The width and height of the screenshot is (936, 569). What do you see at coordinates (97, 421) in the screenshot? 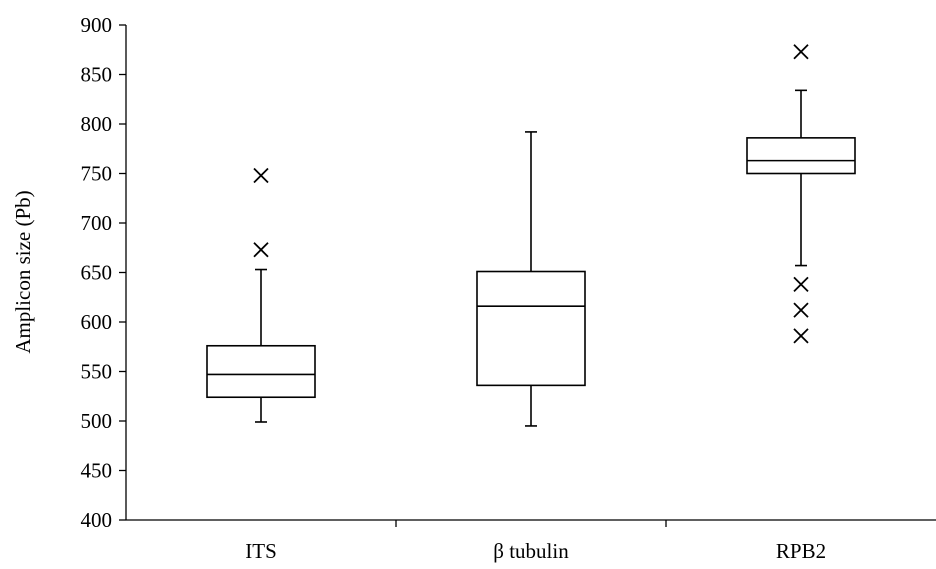
I see `y-tick-label: 500` at bounding box center [97, 421].